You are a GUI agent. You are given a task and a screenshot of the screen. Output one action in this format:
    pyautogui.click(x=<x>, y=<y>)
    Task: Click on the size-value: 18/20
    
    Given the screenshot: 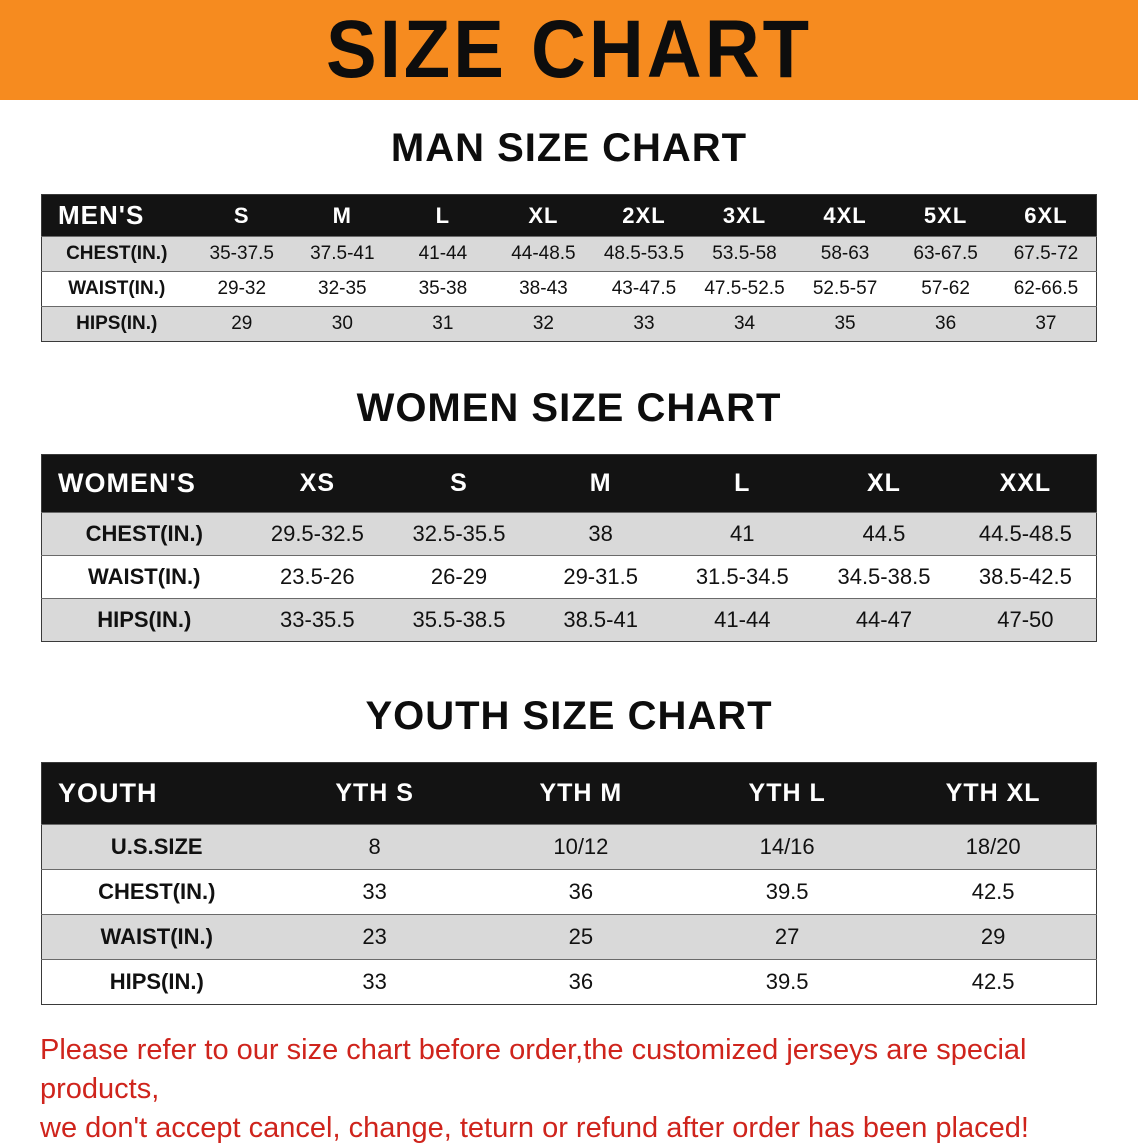 What is the action you would take?
    pyautogui.click(x=993, y=847)
    